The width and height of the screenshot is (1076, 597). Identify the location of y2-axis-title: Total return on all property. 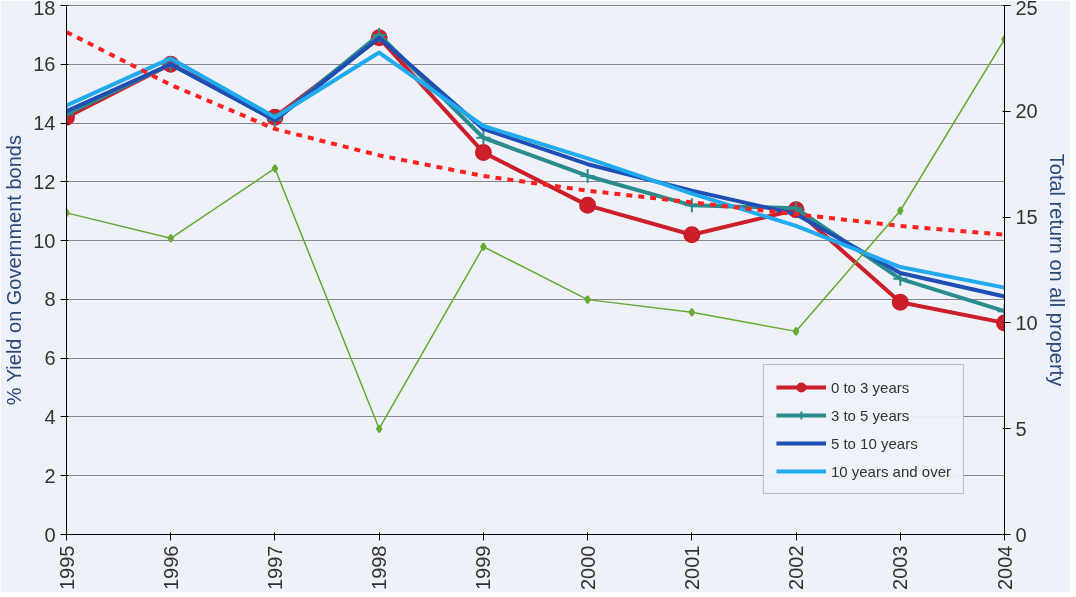
(1056, 270).